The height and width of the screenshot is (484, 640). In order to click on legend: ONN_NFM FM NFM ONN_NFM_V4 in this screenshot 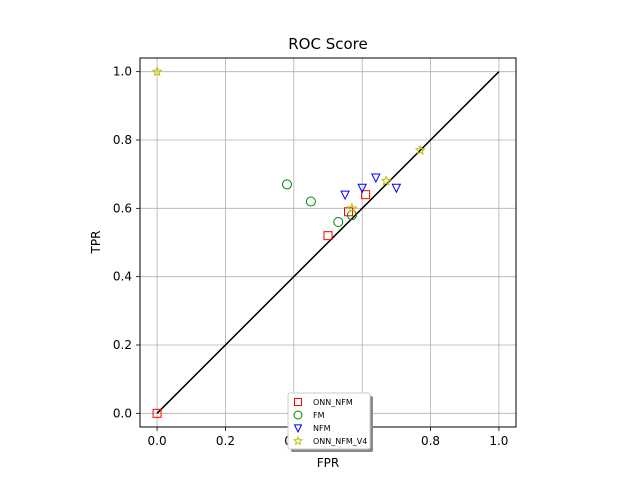, I will do `click(330, 422)`.